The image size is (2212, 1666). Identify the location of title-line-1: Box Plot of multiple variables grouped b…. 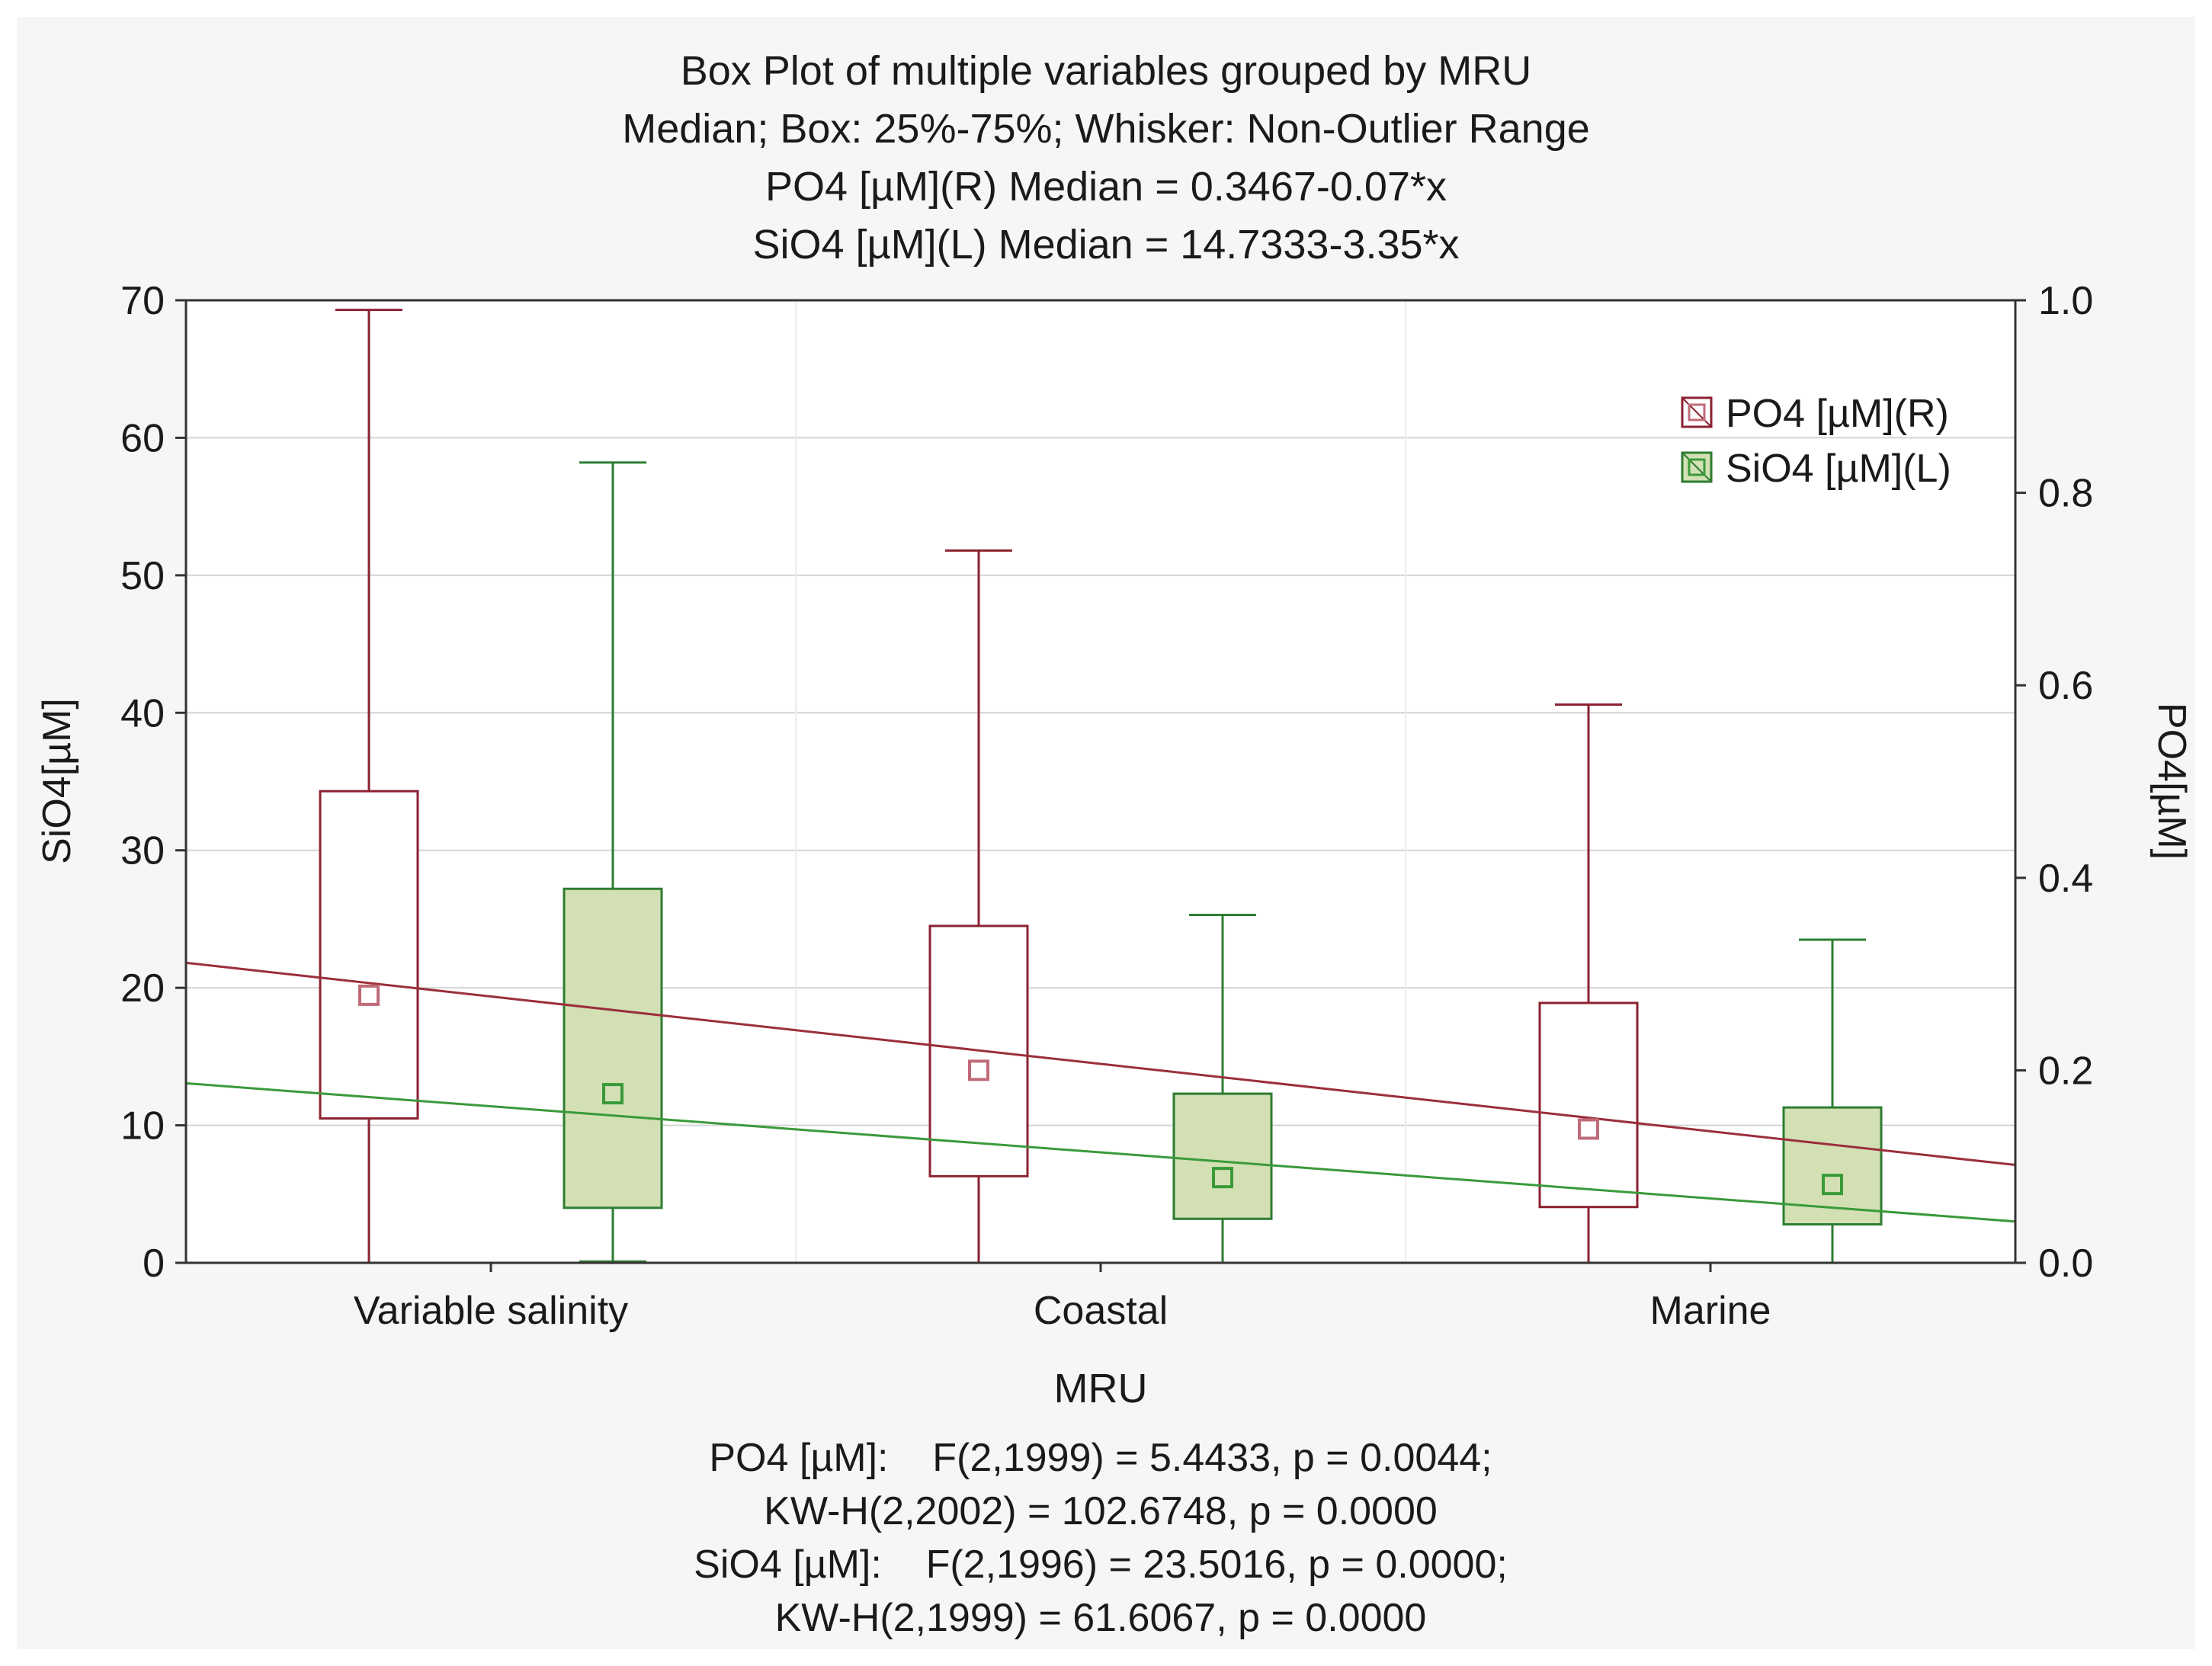
(1106, 71).